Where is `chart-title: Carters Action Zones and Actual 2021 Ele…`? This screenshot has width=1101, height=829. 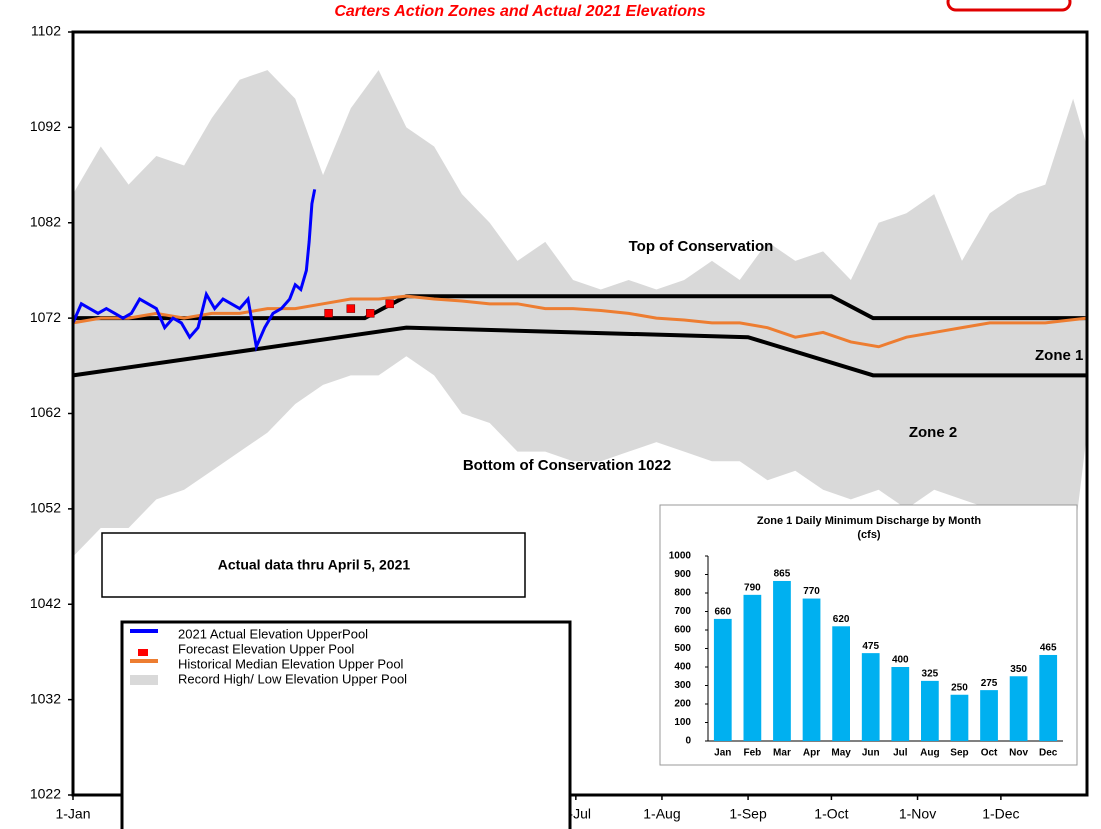
chart-title: Carters Action Zones and Actual 2021 Ele… is located at coordinates (519, 11).